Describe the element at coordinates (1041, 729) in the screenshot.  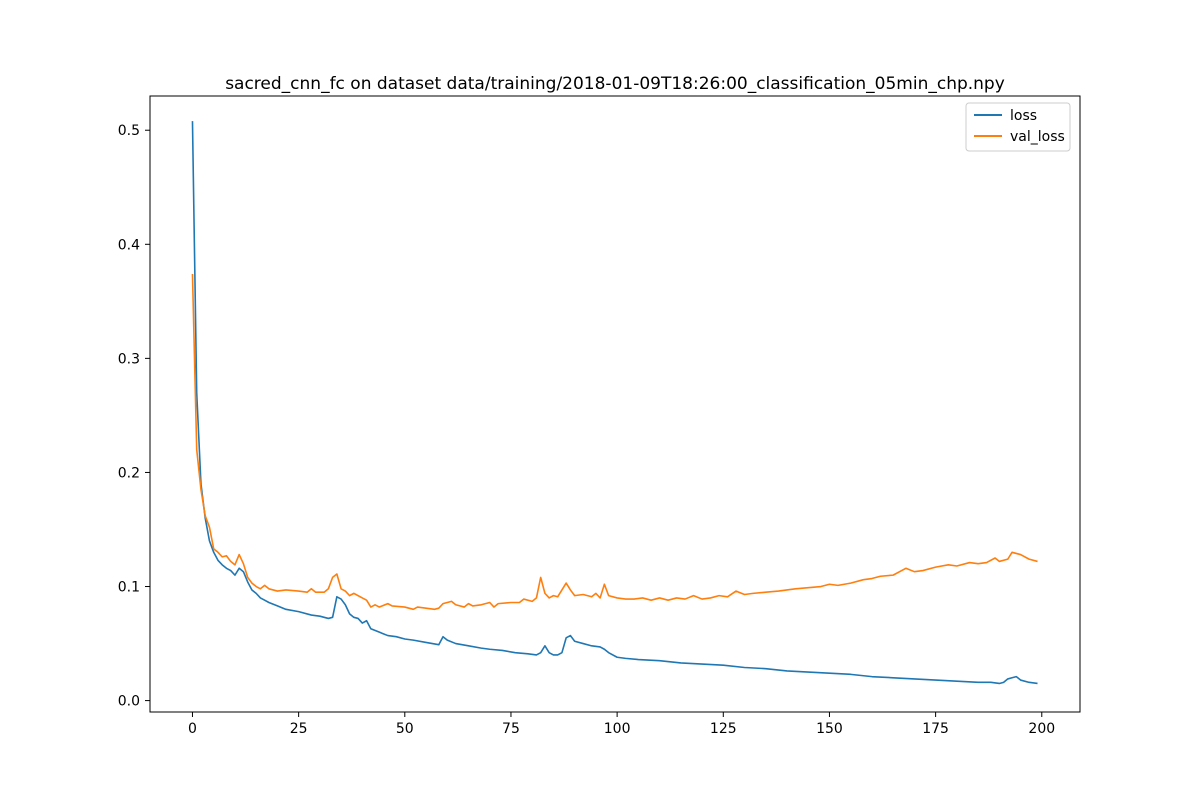
I see `x-tick-label: 200` at that location.